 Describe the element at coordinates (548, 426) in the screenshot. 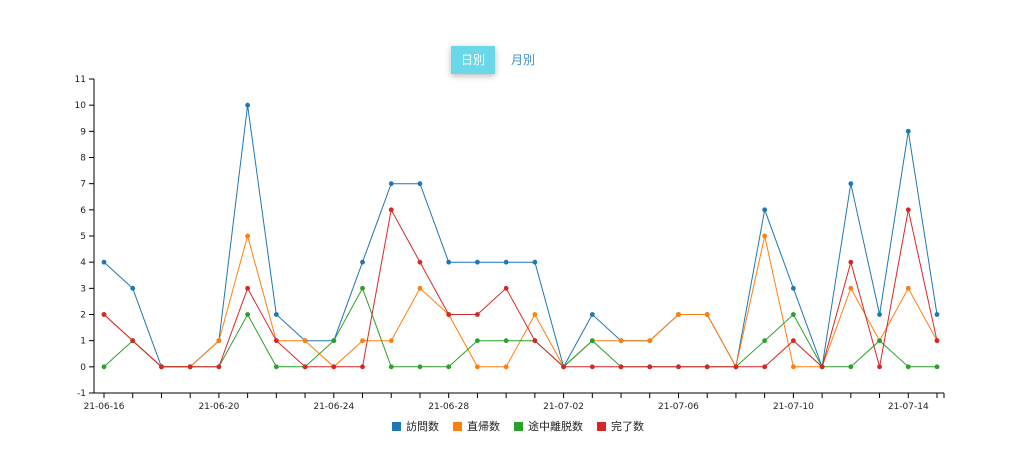

I see `legend-item: 途中離脱数` at that location.